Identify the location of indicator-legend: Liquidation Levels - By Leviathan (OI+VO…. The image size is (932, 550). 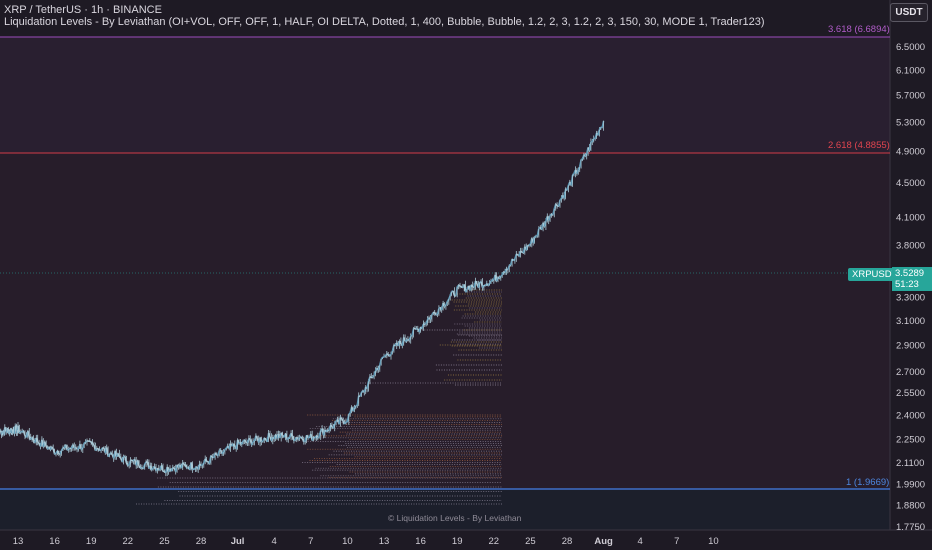
(384, 22).